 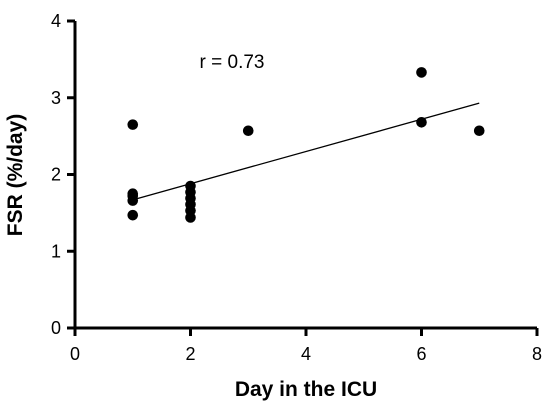 I want to click on y-axis-title: FSR (%/day), so click(x=15, y=175).